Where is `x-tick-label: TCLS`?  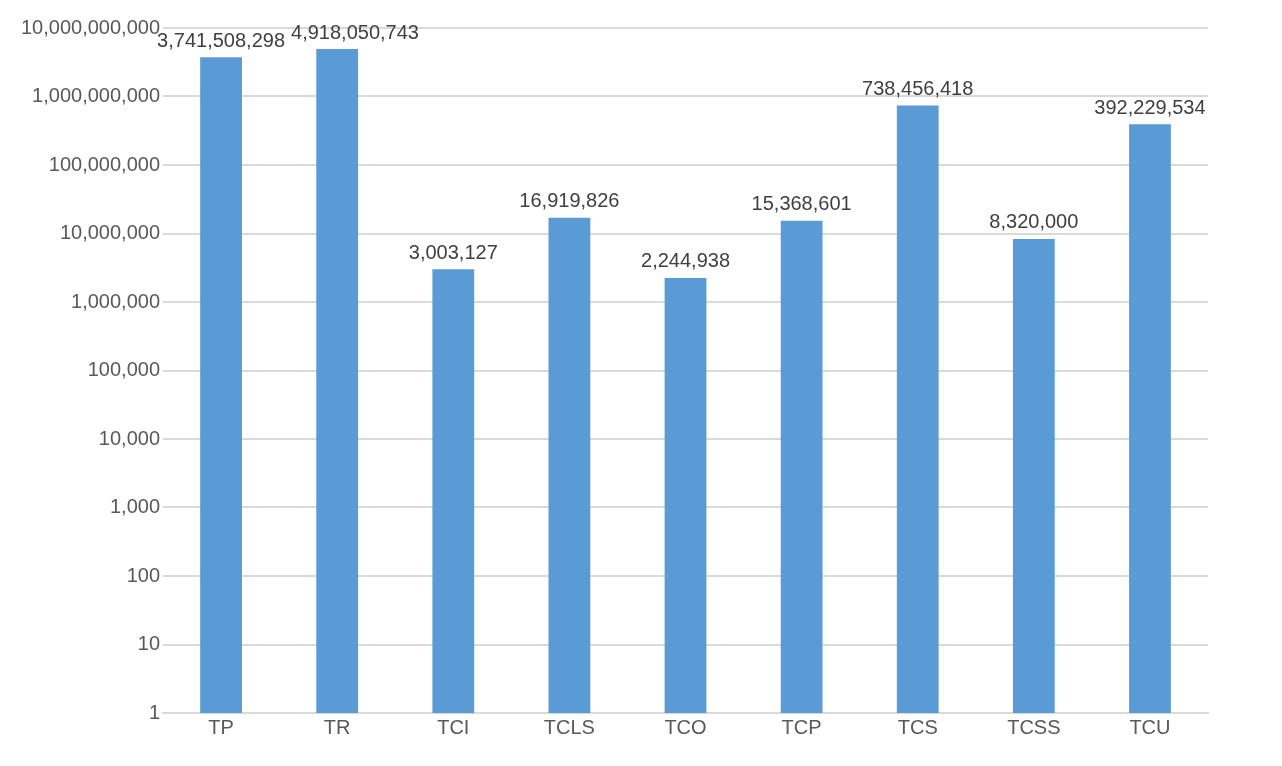 x-tick-label: TCLS is located at coordinates (569, 726).